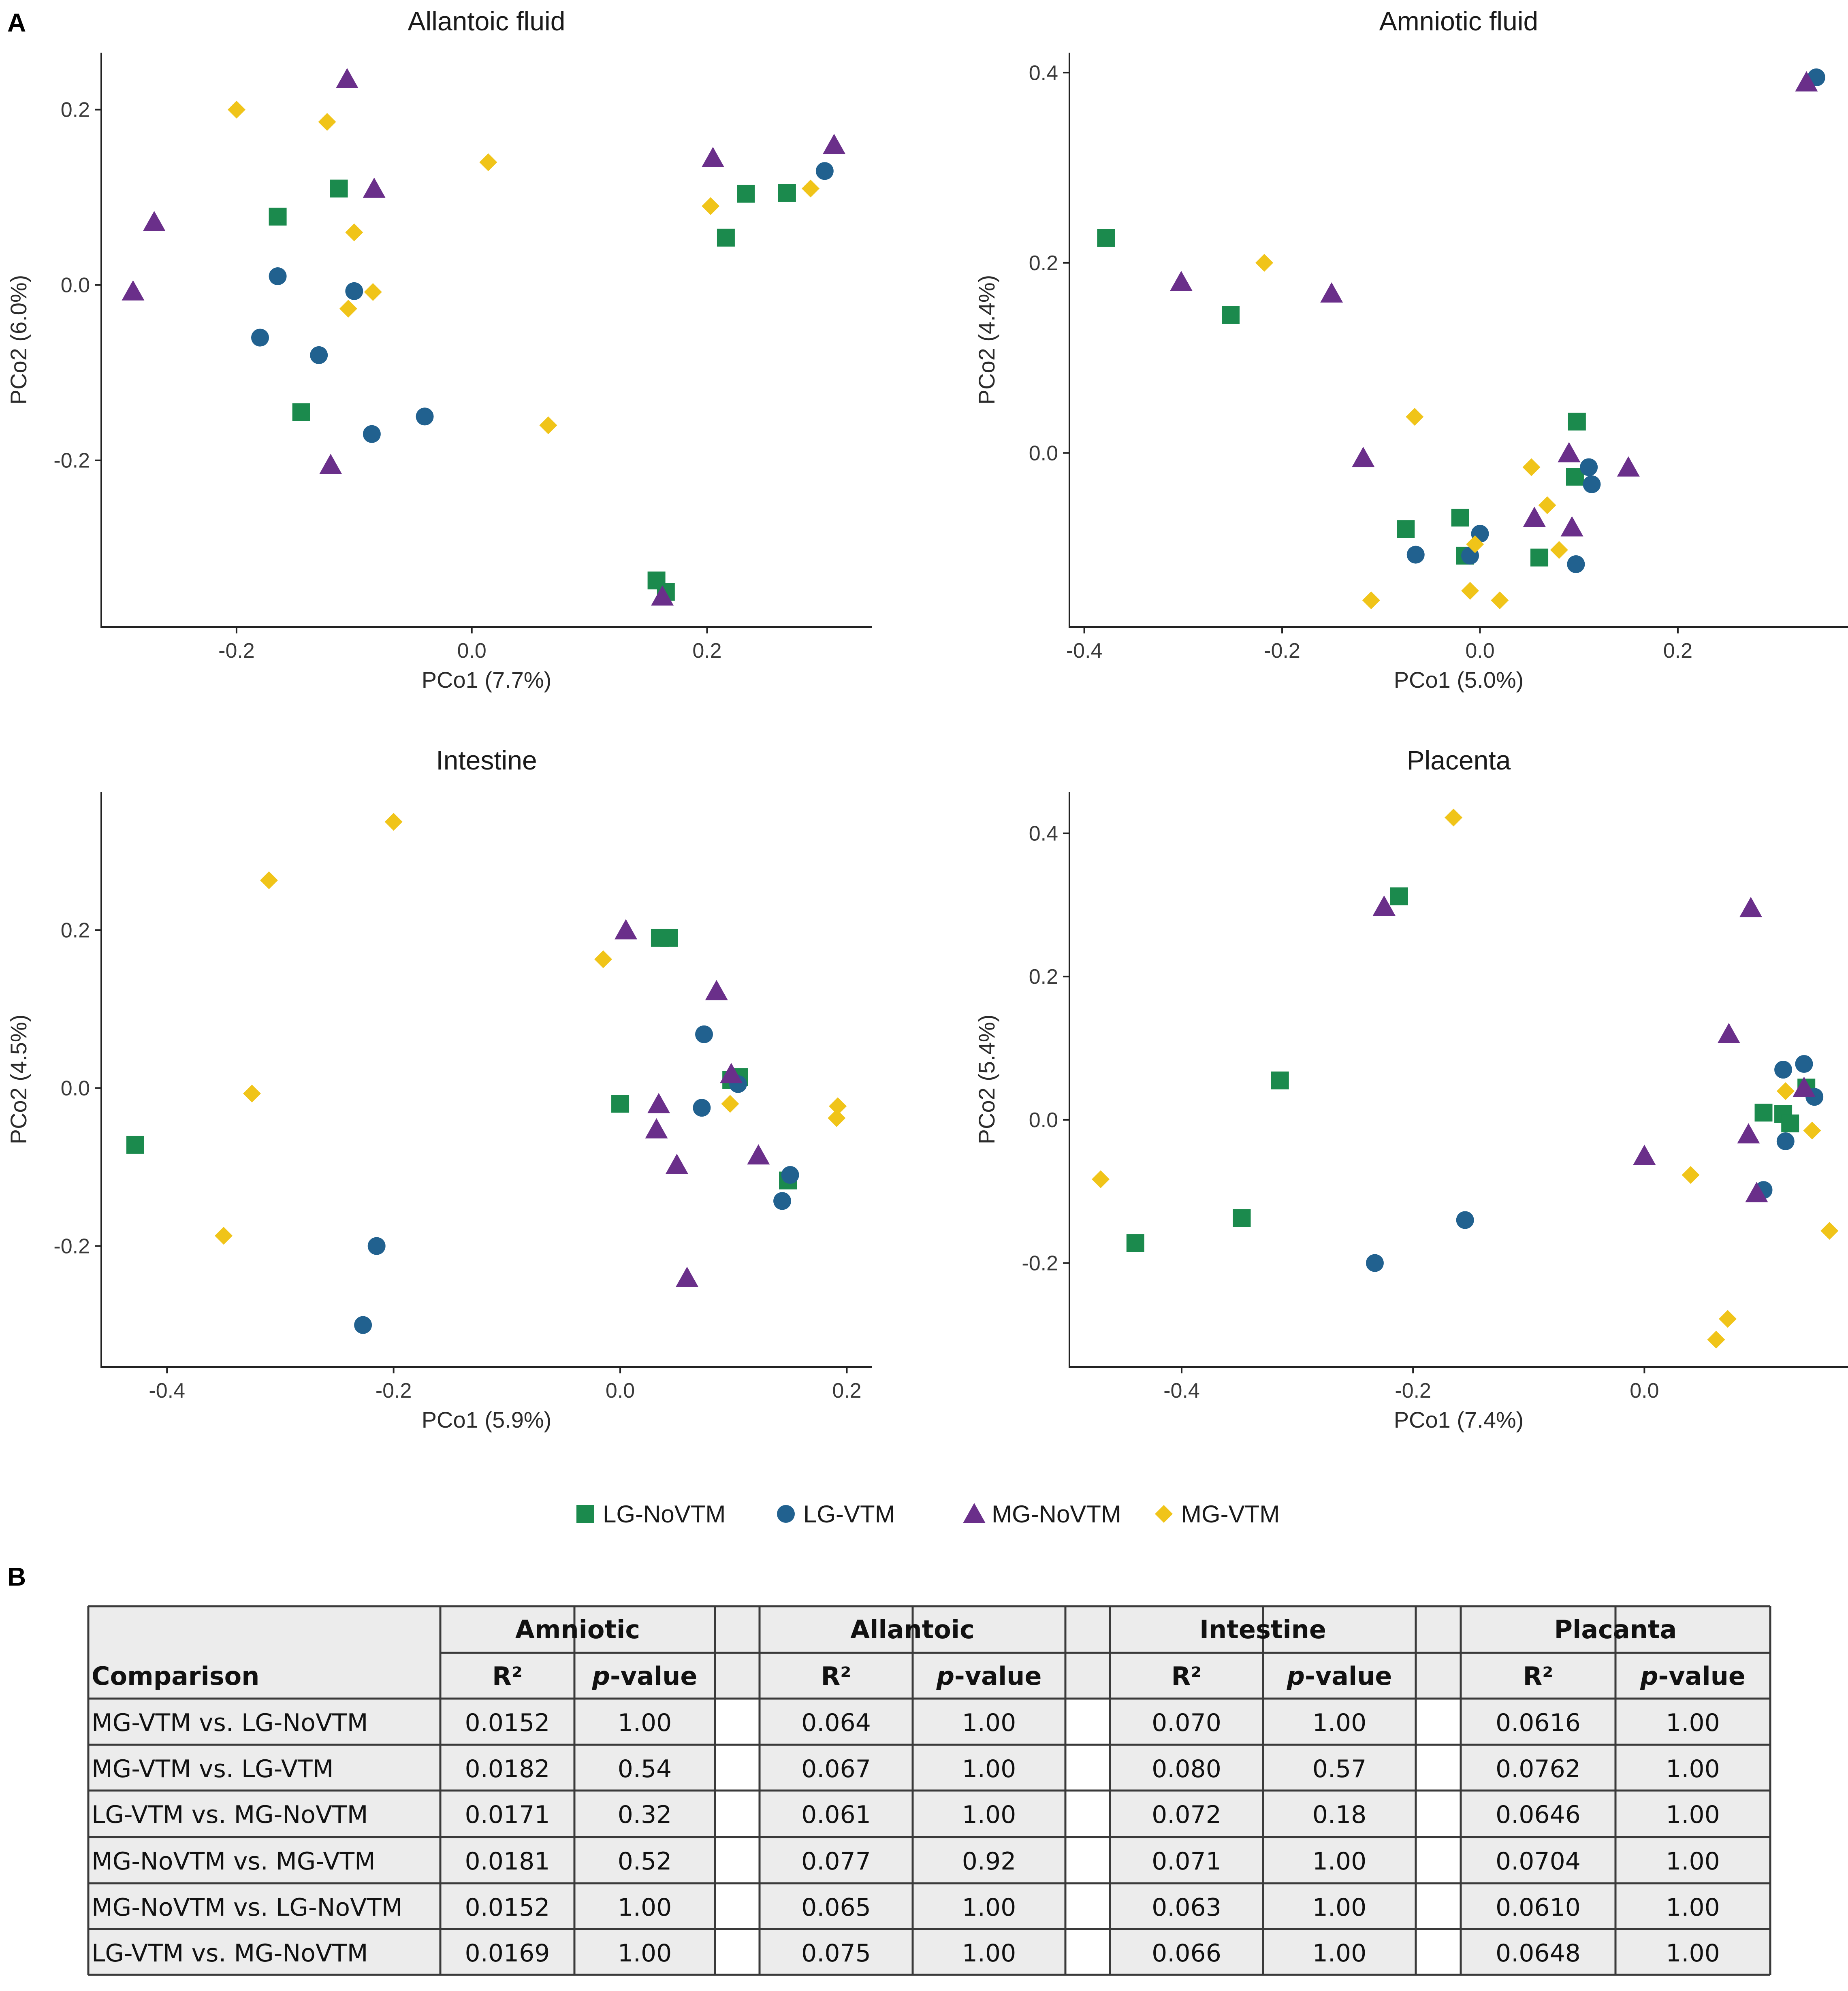 This screenshot has height=1991, width=1848. What do you see at coordinates (986, 340) in the screenshot?
I see `y-axis-title: PCo2 (4.4%)` at bounding box center [986, 340].